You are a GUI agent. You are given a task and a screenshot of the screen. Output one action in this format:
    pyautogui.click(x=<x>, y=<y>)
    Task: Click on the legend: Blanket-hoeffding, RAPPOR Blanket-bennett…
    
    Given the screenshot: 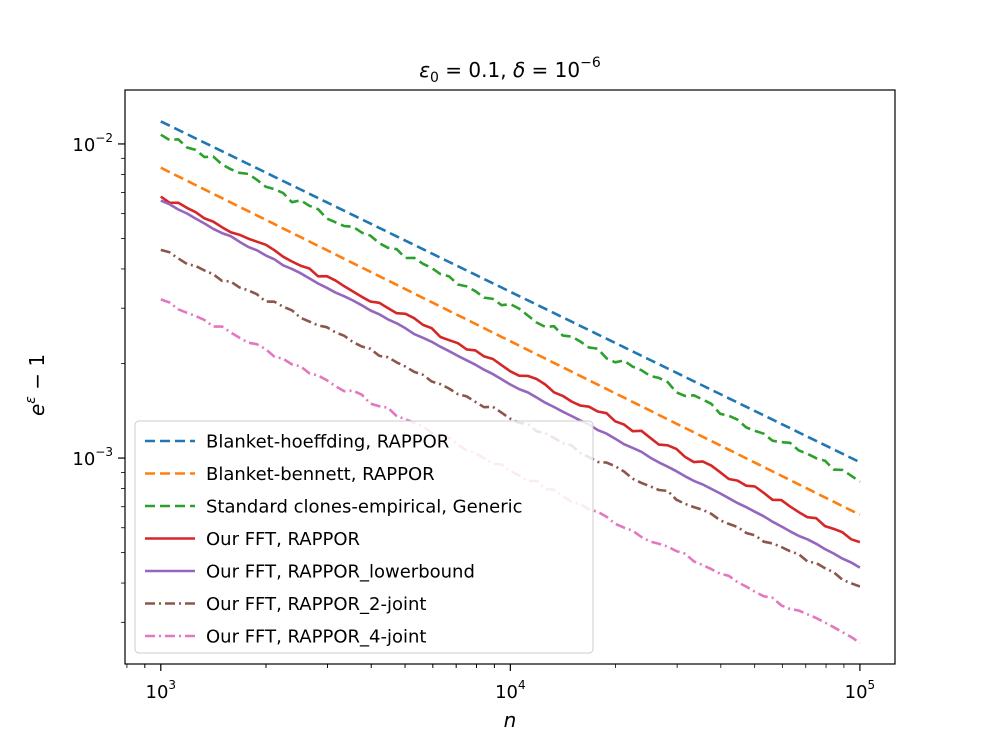 What is the action you would take?
    pyautogui.click(x=364, y=537)
    